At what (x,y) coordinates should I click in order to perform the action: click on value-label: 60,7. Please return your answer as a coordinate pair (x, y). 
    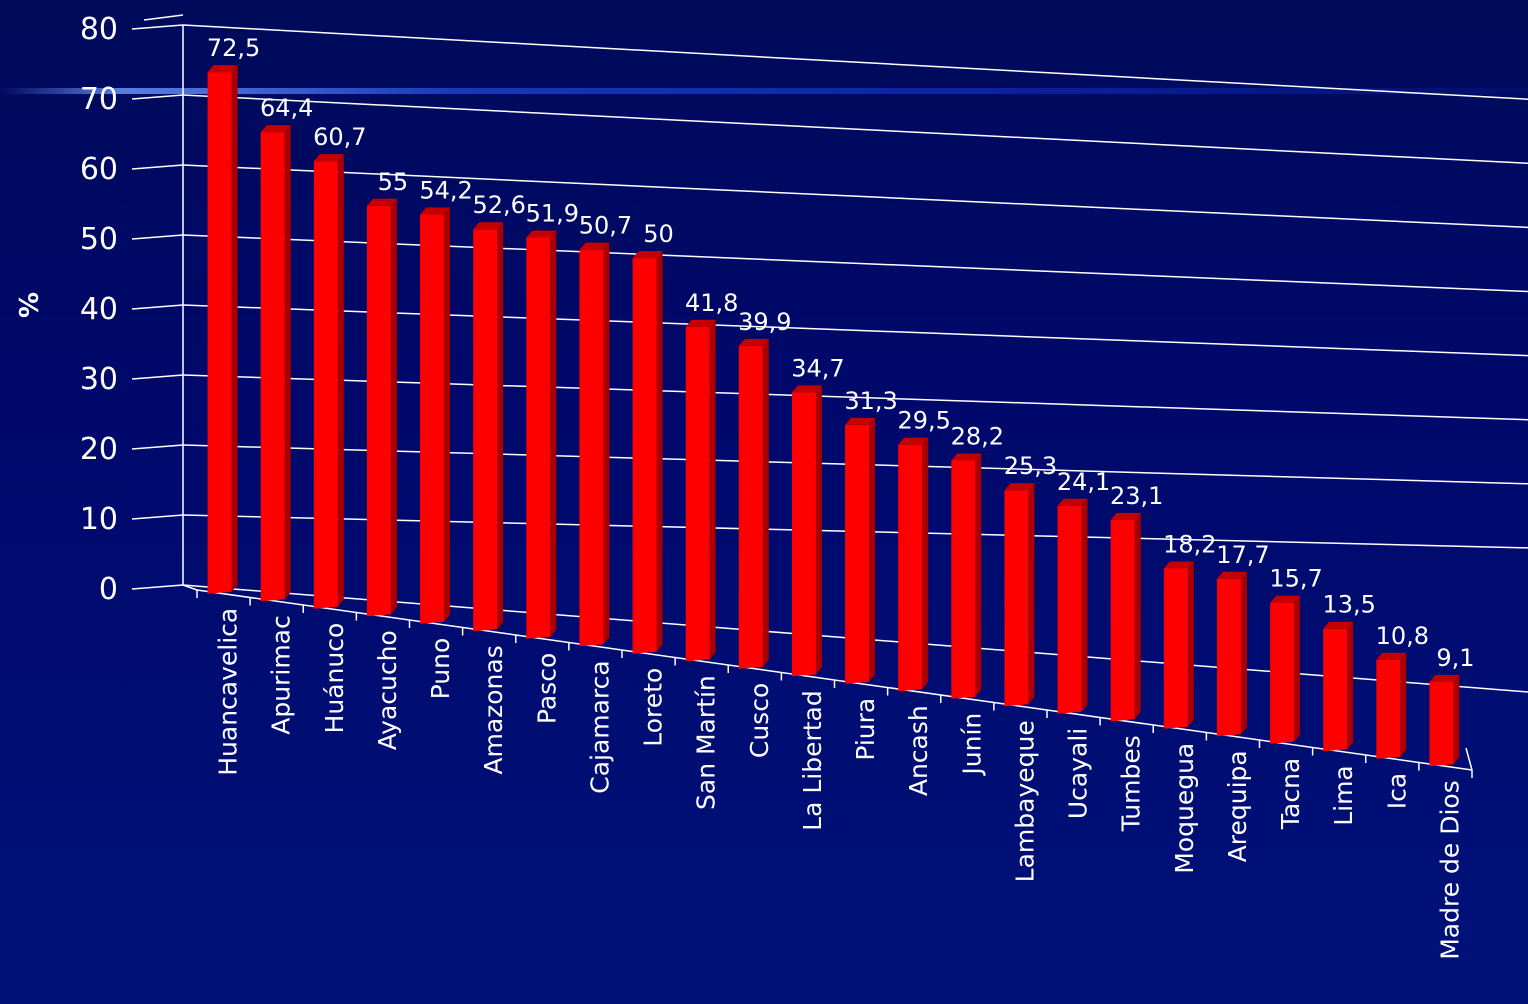
    Looking at the image, I should click on (339, 137).